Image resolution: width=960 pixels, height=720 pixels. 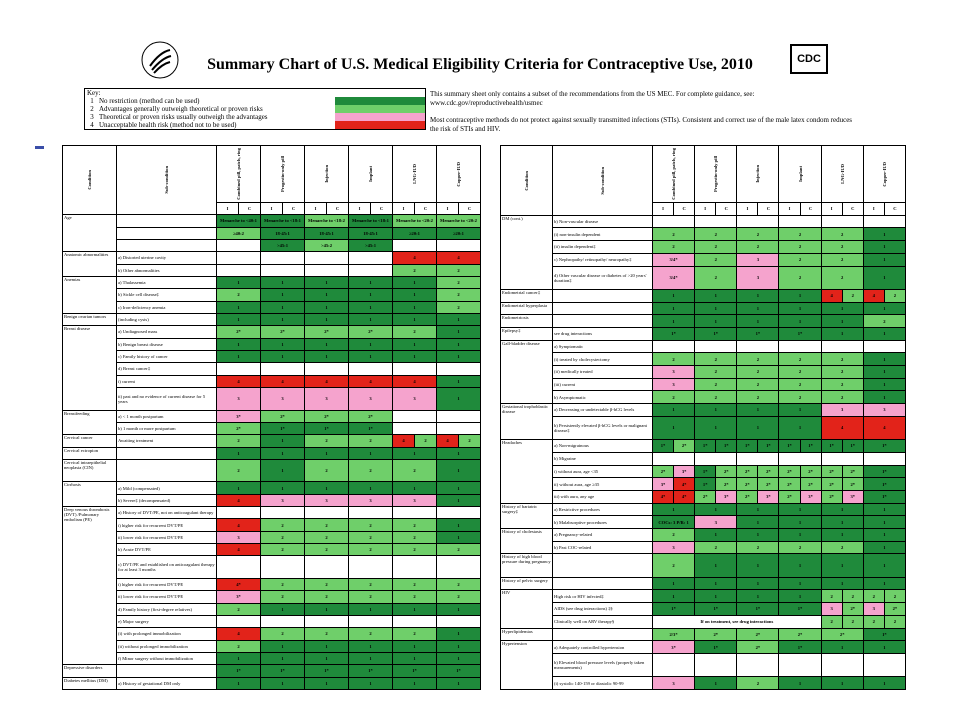 I want to click on data-row: i) current 4 4 4 4 4 1, so click(x=272, y=381).